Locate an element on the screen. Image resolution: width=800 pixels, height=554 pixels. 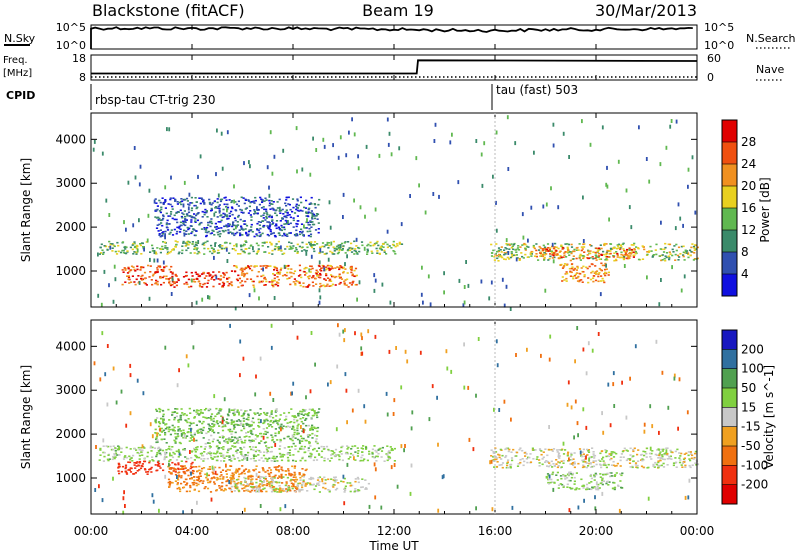
beam-title: Beam 19 is located at coordinates (398, 10).